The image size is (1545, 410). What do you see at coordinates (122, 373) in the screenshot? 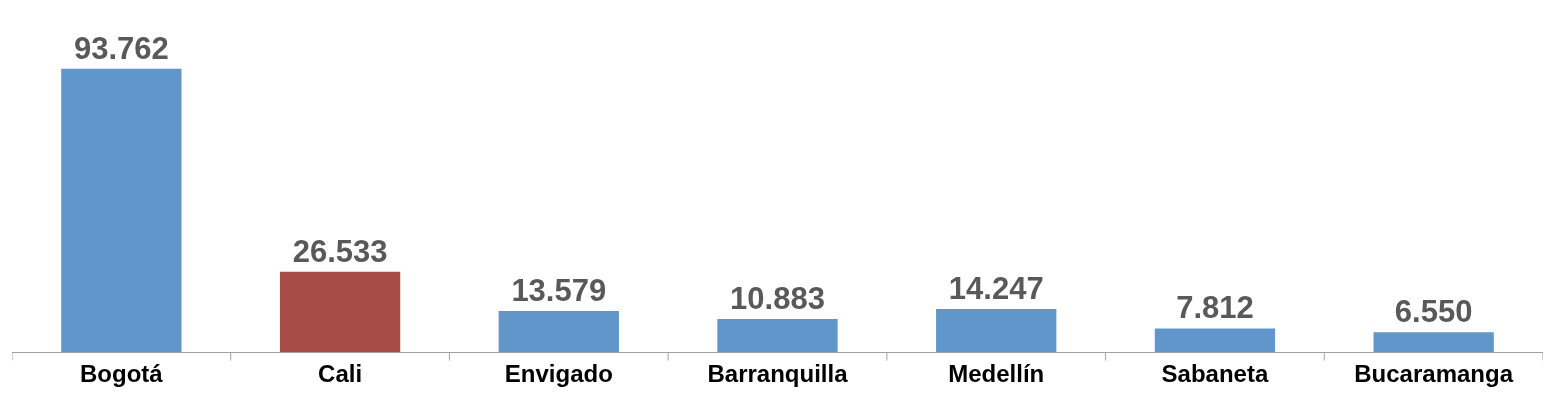
I see `x-tick-label: Bogotá` at bounding box center [122, 373].